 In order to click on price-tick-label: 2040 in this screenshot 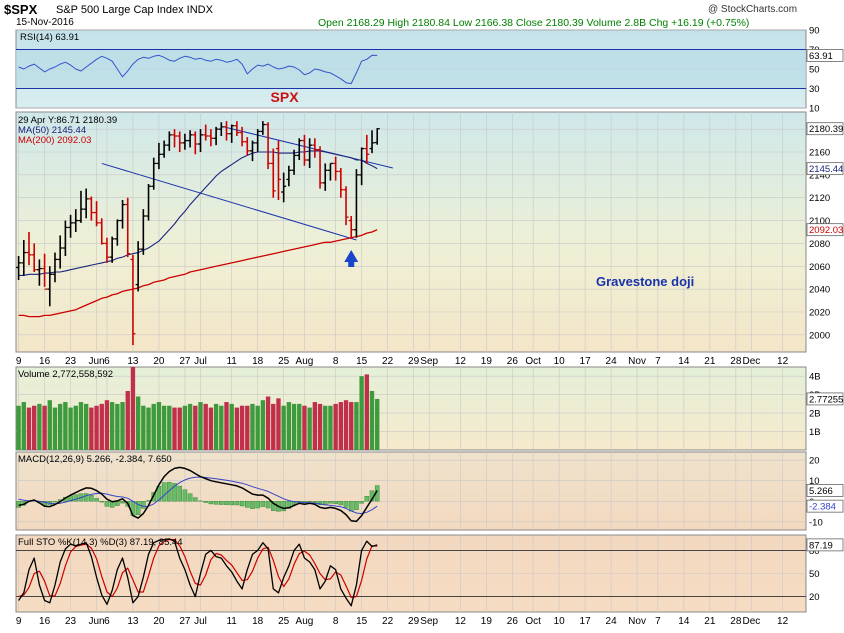, I will do `click(819, 290)`.